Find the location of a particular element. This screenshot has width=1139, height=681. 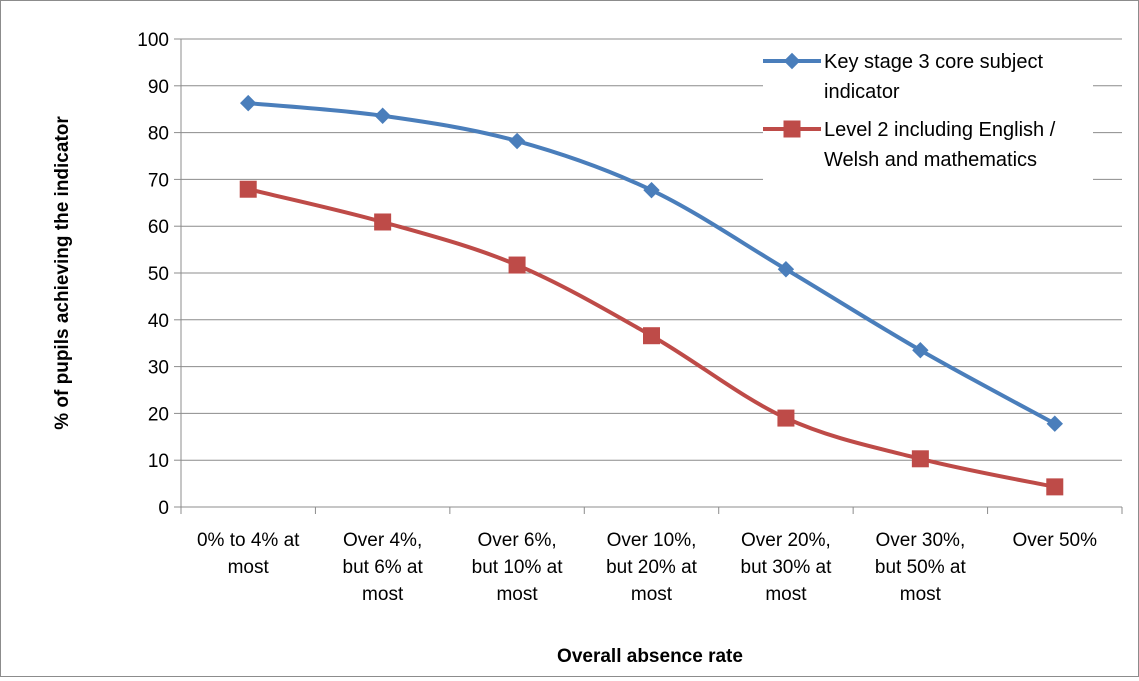

y-tick-label: 30 is located at coordinates (158, 368).